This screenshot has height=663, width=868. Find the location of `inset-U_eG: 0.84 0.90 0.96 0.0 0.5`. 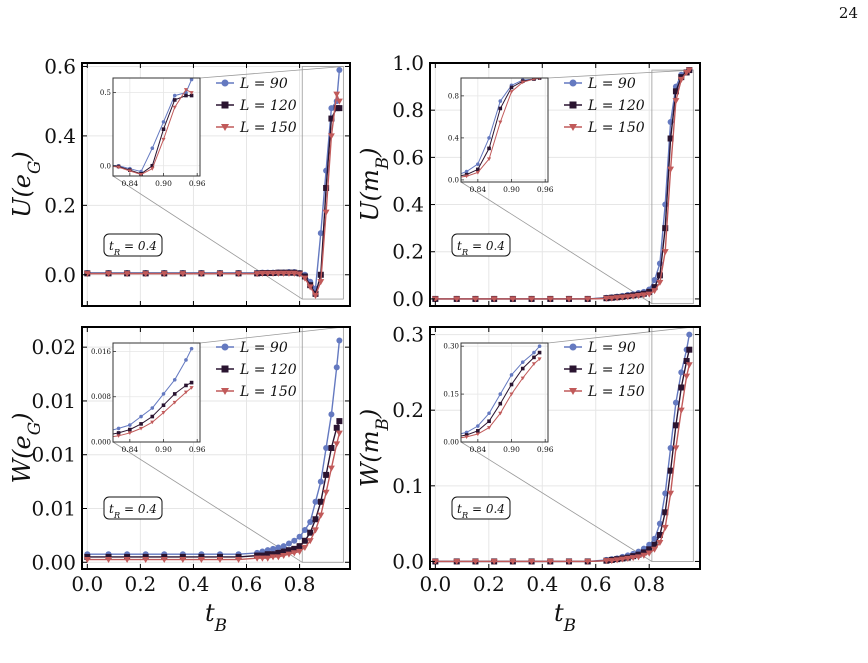

inset-U_eG: 0.84 0.90 0.96 0.0 0.5 is located at coordinates (153, 132).